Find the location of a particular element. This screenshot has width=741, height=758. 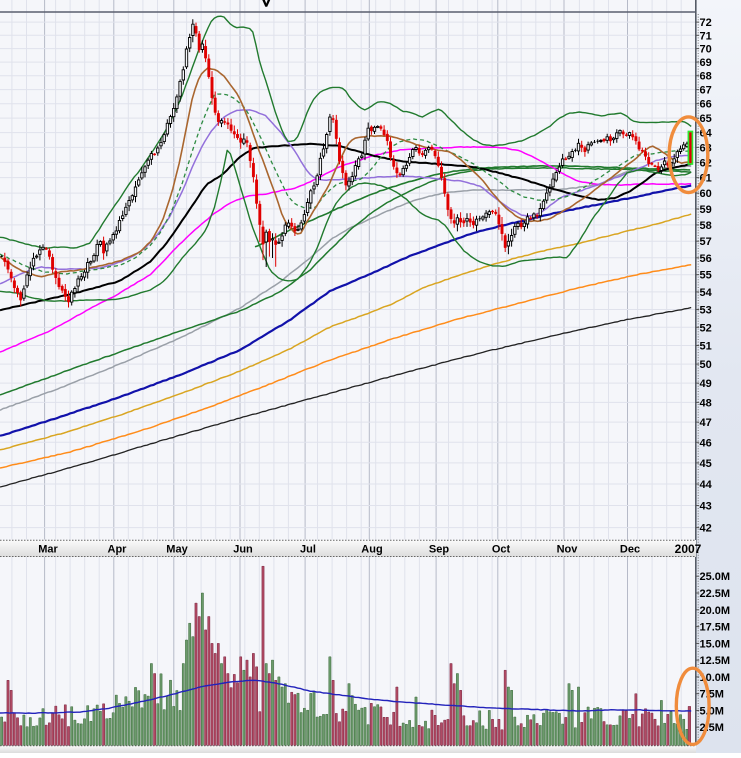

svg-text: 5.0M is located at coordinates (712, 712).